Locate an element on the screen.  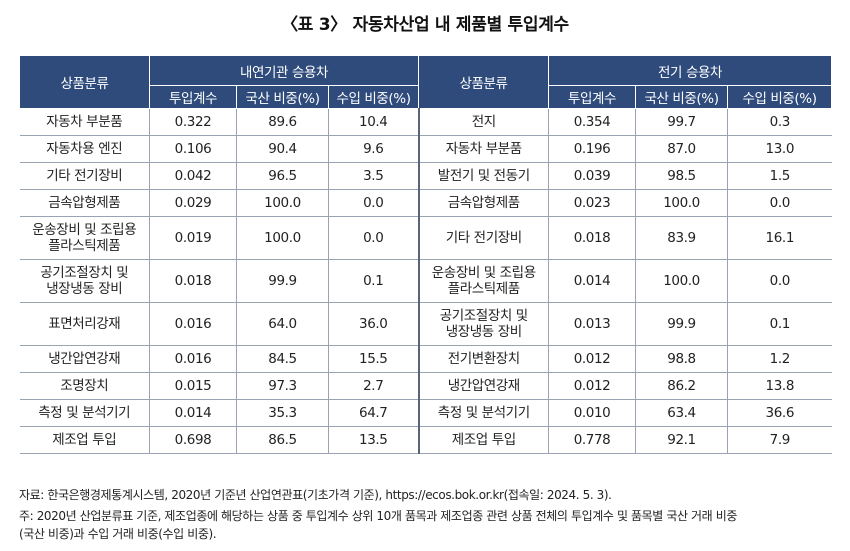
ev-domestic-share-cell: 83.9 is located at coordinates (681, 238).